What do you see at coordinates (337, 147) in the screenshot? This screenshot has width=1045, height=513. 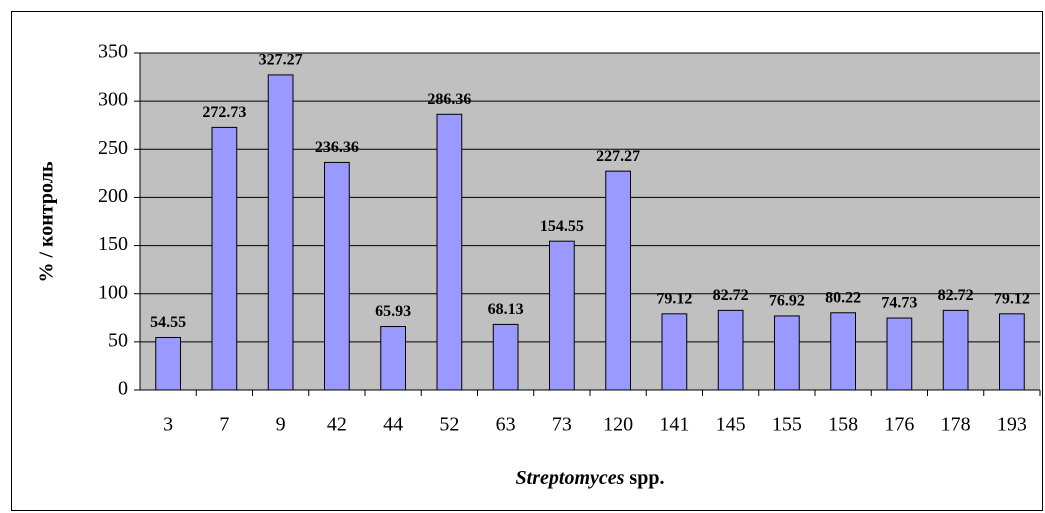 I see `data-label: 236.36` at bounding box center [337, 147].